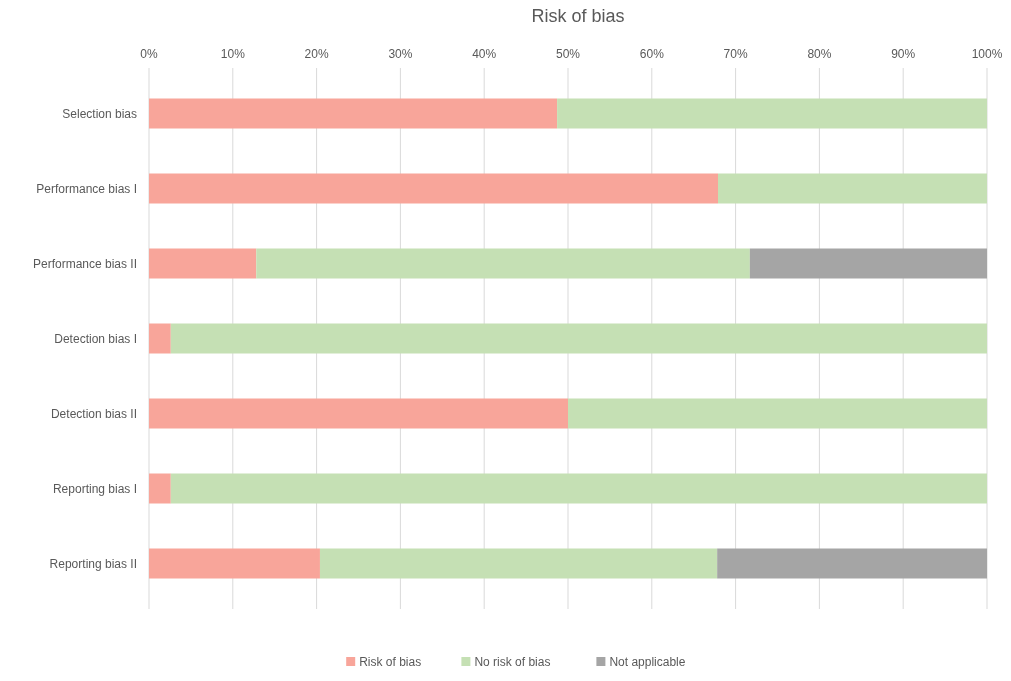 The width and height of the screenshot is (1011, 681). I want to click on y-tick-label: Reporting bias II, so click(93, 563).